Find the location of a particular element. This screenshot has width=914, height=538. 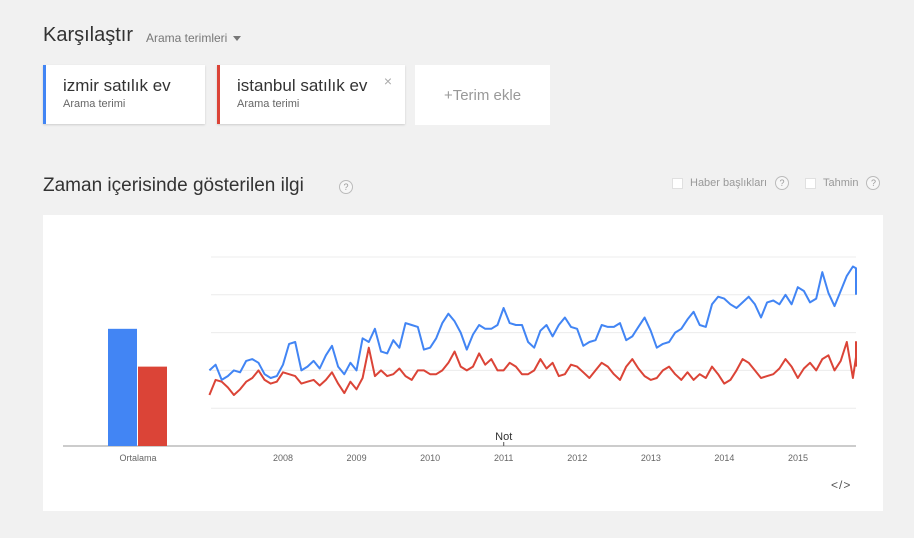

search-terms-dropdown: Arama terimleri is located at coordinates (194, 38).